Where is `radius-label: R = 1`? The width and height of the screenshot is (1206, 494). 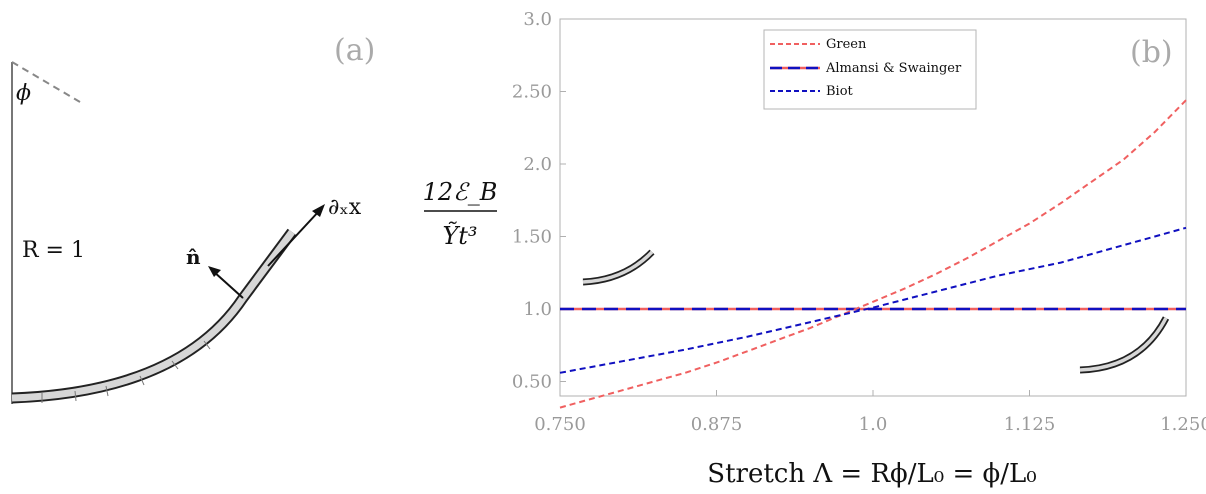
radius-label: R = 1 is located at coordinates (53, 250).